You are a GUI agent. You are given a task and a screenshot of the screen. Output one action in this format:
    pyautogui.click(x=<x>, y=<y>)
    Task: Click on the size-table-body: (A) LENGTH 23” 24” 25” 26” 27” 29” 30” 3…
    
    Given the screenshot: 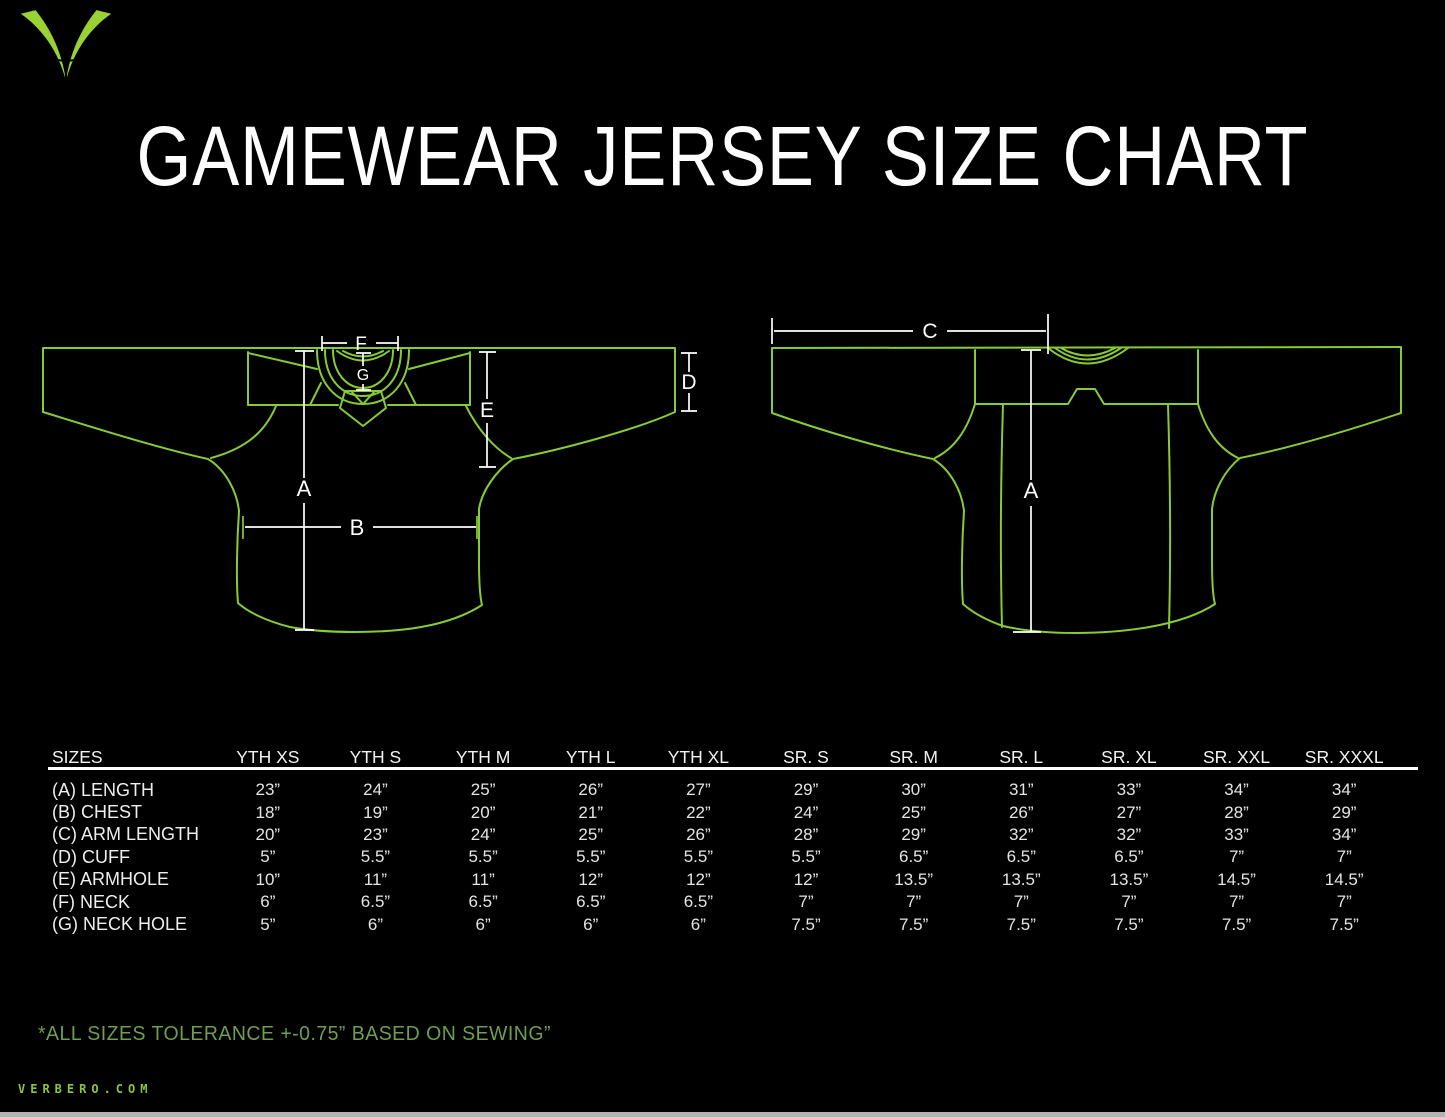 What is the action you would take?
    pyautogui.click(x=723, y=857)
    